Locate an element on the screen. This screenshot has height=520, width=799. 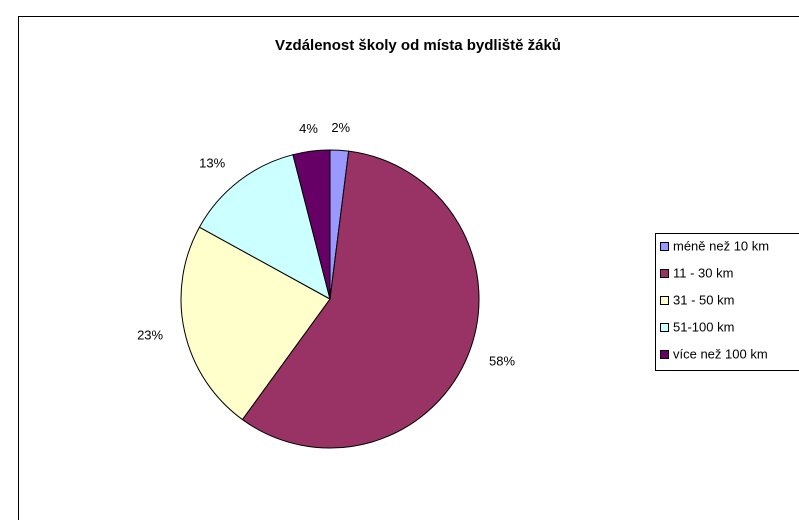
data-label: 2% is located at coordinates (340, 127).